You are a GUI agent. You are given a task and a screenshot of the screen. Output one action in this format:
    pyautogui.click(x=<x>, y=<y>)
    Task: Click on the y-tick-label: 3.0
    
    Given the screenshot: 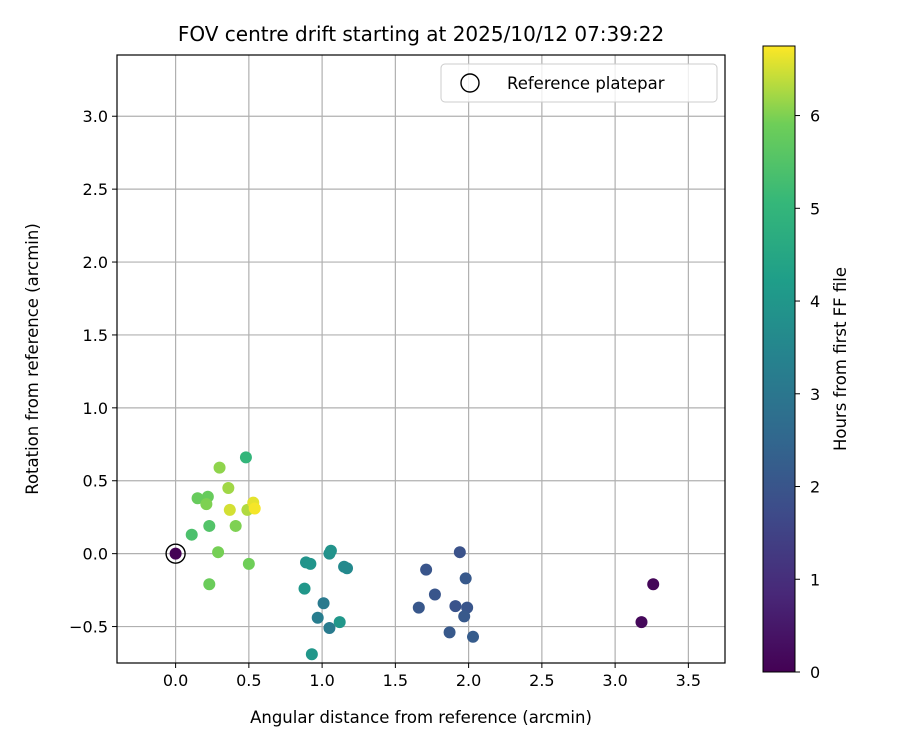 What is the action you would take?
    pyautogui.click(x=95, y=116)
    